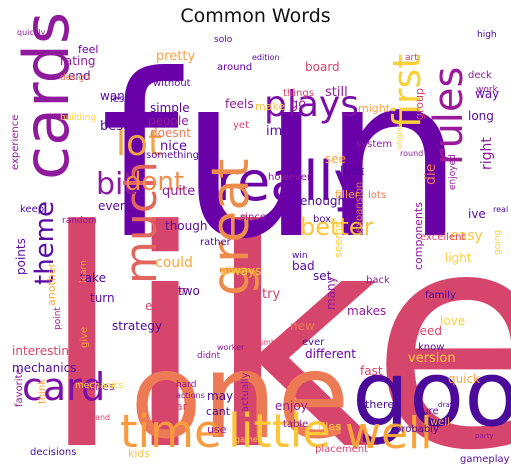  Describe the element at coordinates (204, 170) in the screenshot. I see `word-id: id` at that location.